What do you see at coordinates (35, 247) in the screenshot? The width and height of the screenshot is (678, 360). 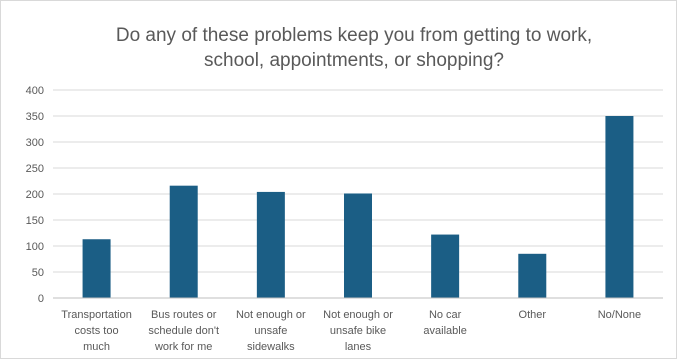 I see `y-tick-label: 100` at bounding box center [35, 247].